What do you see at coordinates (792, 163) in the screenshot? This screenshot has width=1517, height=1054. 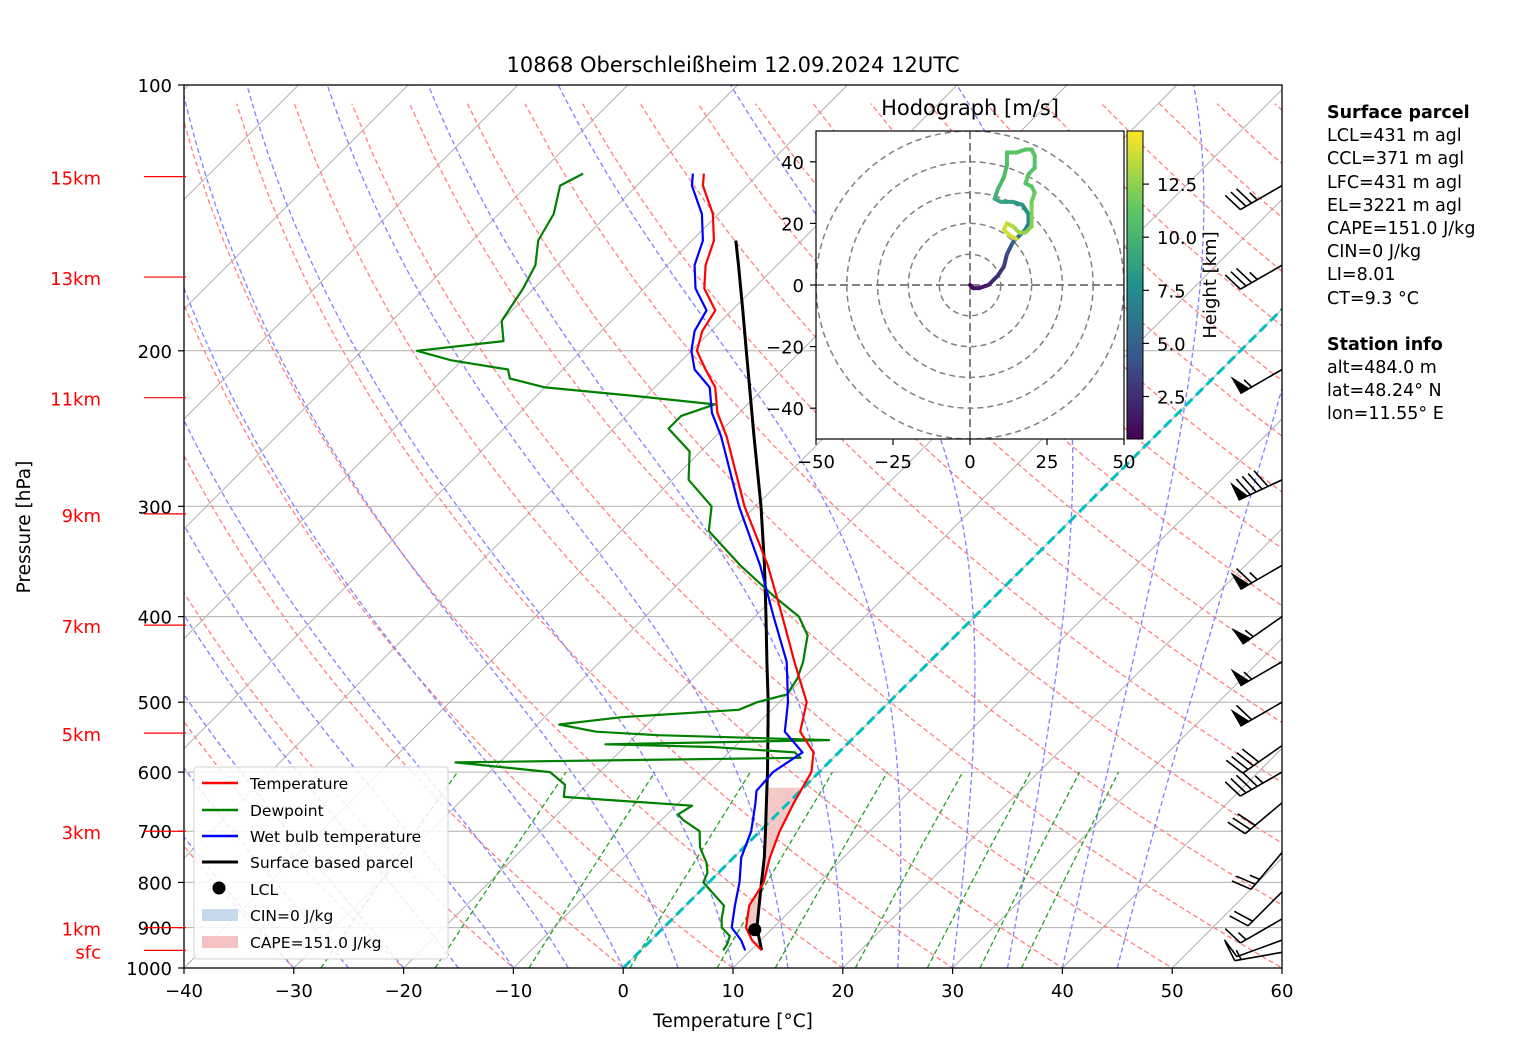 I see `hodograph-y-tick-label: 40` at bounding box center [792, 163].